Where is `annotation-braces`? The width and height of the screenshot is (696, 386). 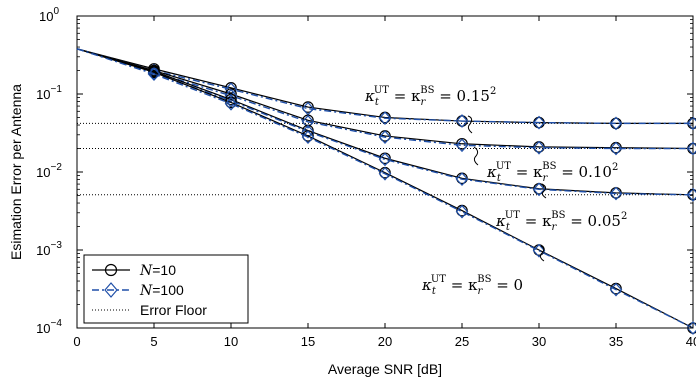
annotation-braces is located at coordinates (507, 188).